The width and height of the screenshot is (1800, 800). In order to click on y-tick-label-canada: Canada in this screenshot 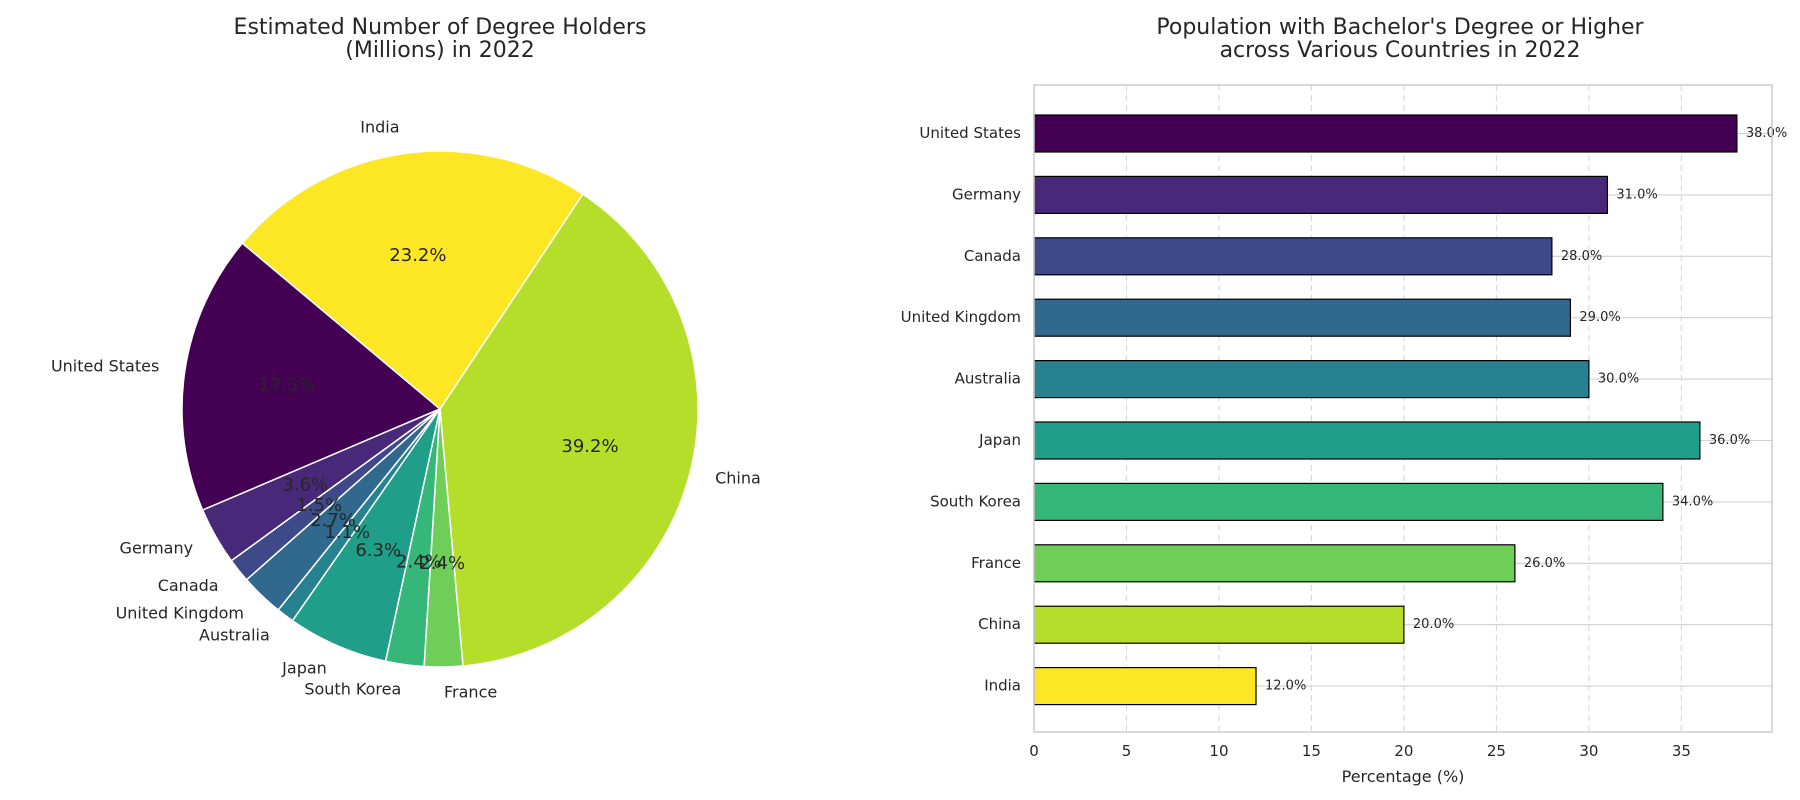, I will do `click(992, 256)`.